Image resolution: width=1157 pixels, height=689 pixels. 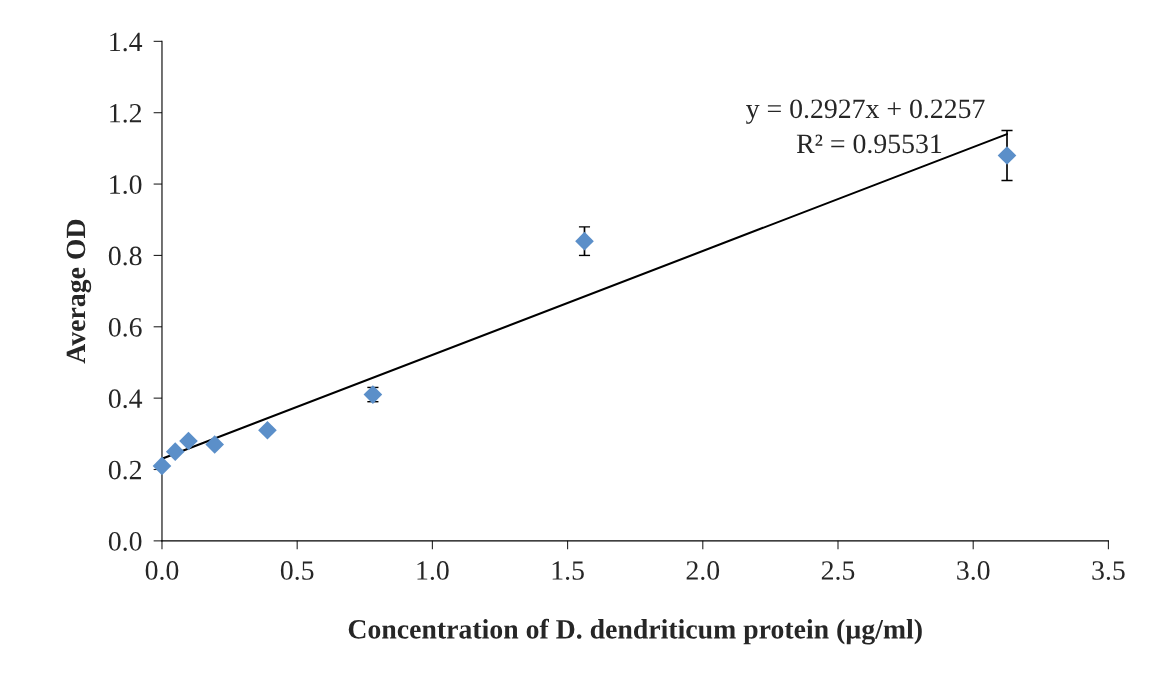 I want to click on y-tick-label: 0.2, so click(x=124, y=470).